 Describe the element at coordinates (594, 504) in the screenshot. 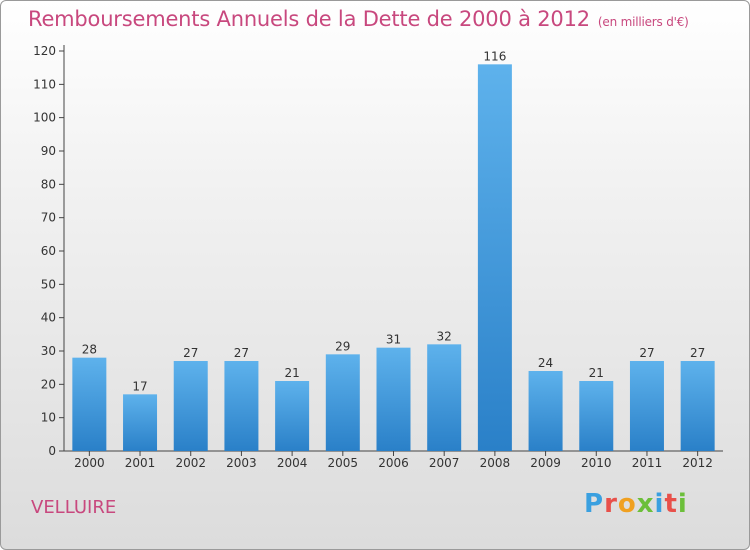

I see `logo-letter: P` at that location.